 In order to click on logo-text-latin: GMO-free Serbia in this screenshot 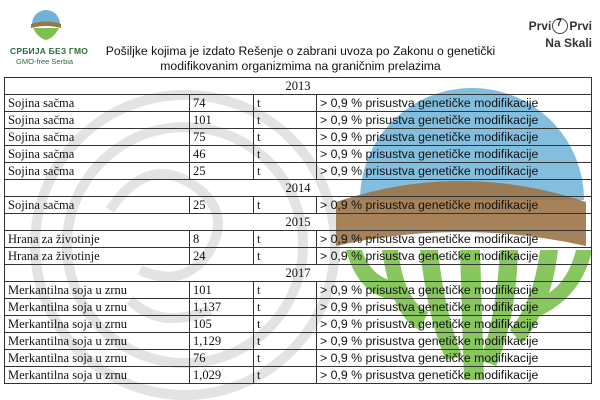, I will do `click(45, 61)`.